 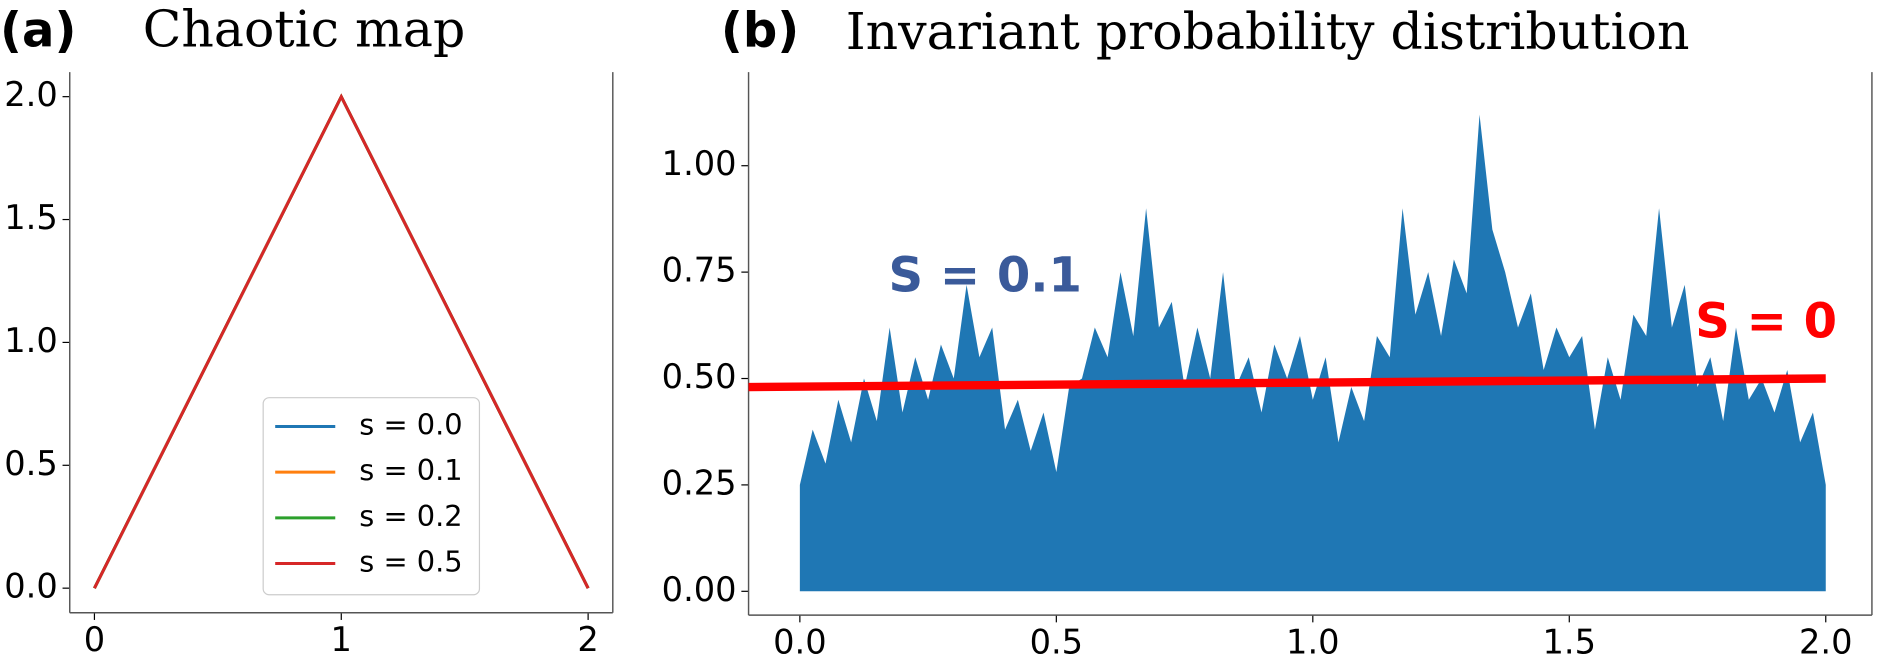 I want to click on x-tick-label: 2, so click(x=587, y=639).